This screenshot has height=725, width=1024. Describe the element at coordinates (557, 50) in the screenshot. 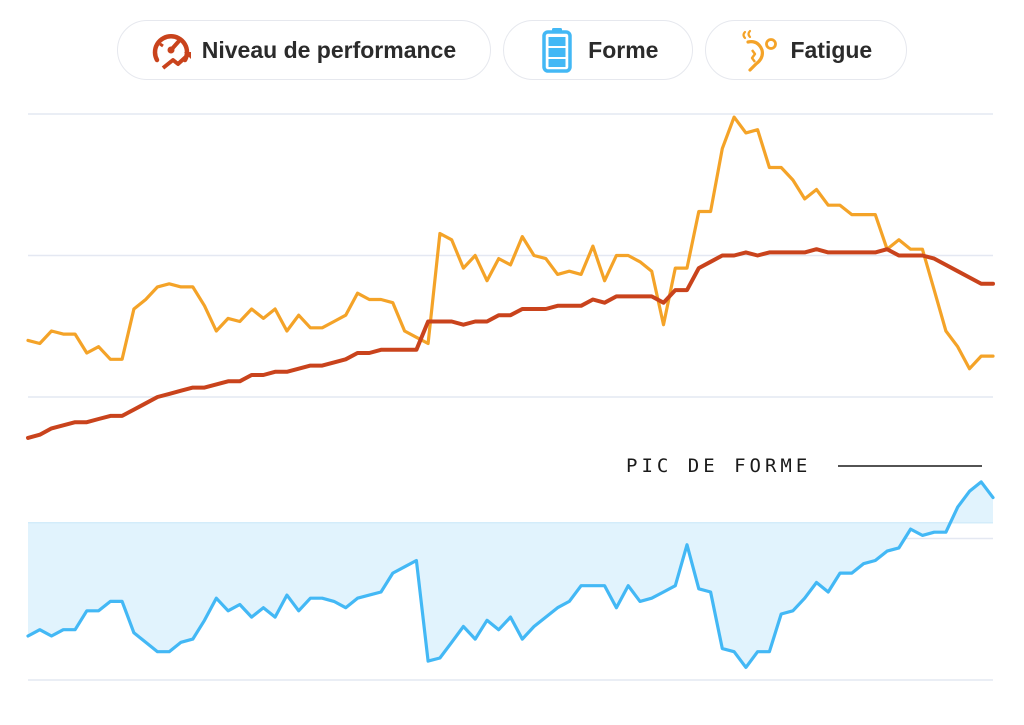

I see `battery-icon` at that location.